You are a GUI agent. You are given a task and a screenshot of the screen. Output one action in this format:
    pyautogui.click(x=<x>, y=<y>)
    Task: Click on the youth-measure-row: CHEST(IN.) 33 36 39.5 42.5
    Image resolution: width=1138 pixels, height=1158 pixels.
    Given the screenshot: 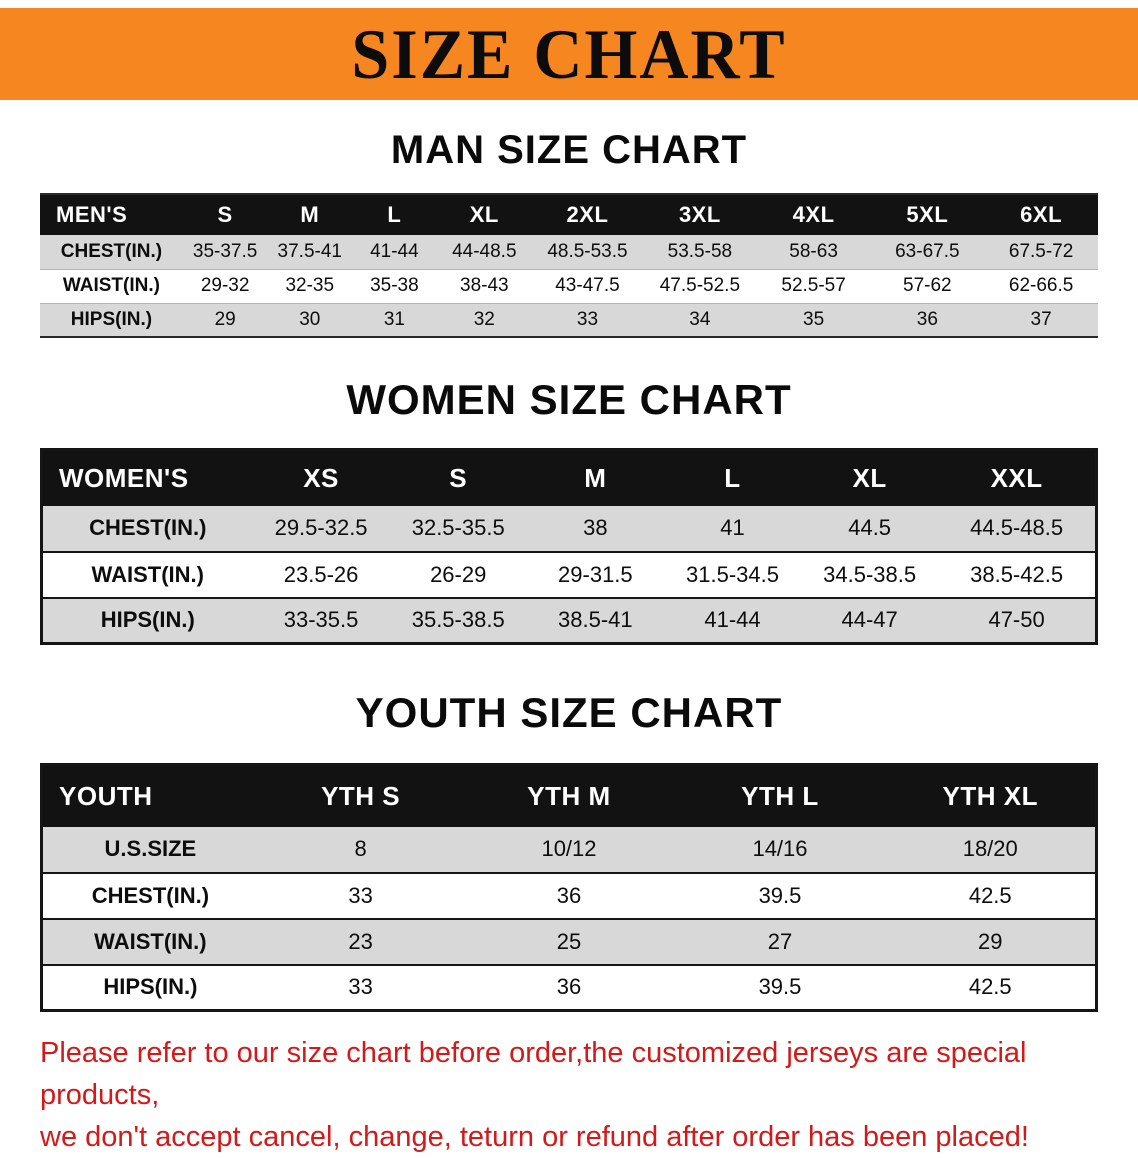 What is the action you would take?
    pyautogui.click(x=569, y=895)
    